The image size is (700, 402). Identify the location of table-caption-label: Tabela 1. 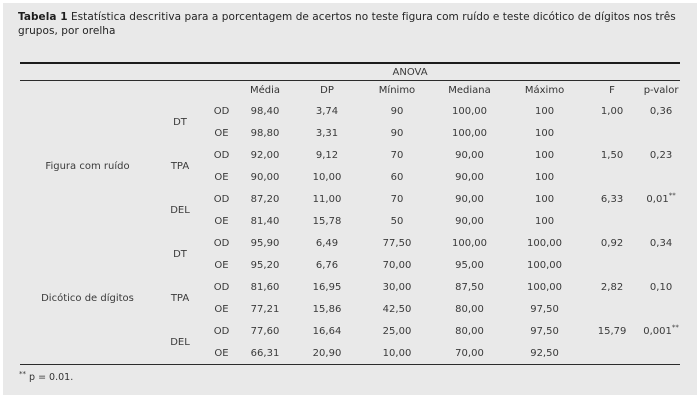
(43, 17).